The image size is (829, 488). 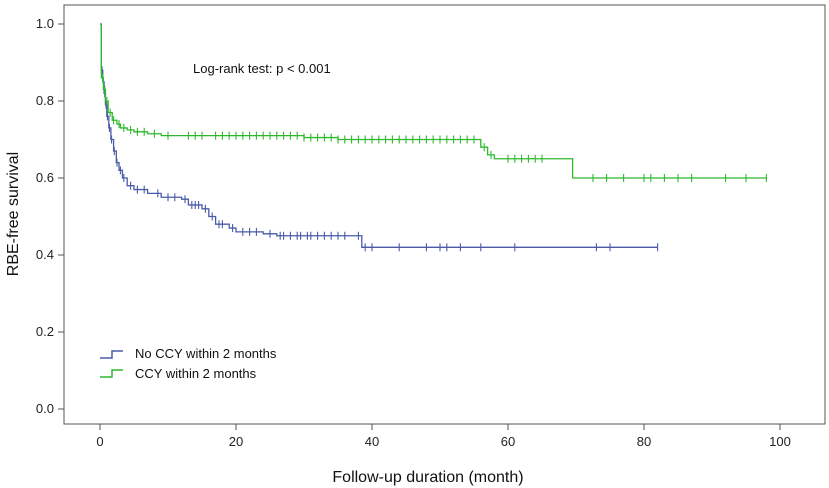 I want to click on y-tick-label: 1.0, so click(x=45, y=23).